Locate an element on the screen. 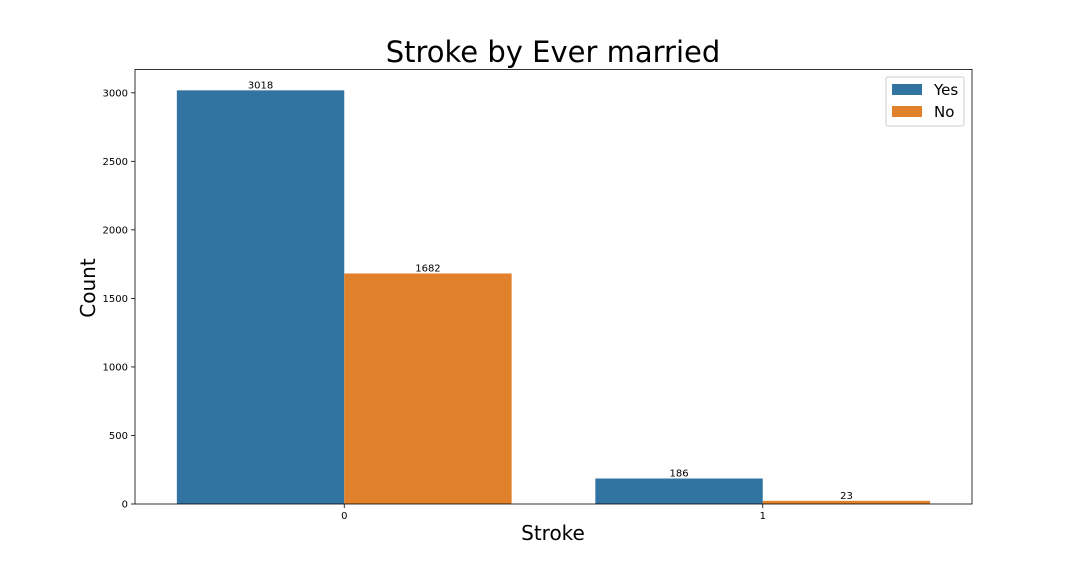 The image size is (1080, 576). legend-label-yes: Yes is located at coordinates (945, 90).